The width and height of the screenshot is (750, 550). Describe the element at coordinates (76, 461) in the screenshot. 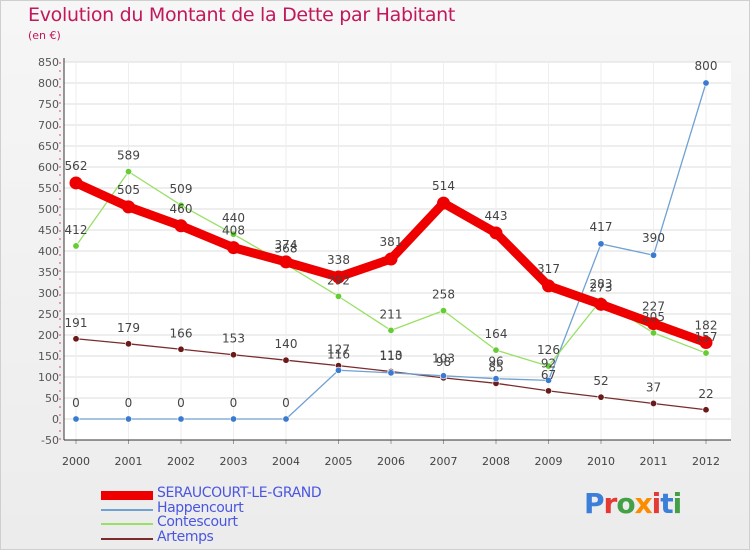

I see `x-tick-label: 2000` at that location.